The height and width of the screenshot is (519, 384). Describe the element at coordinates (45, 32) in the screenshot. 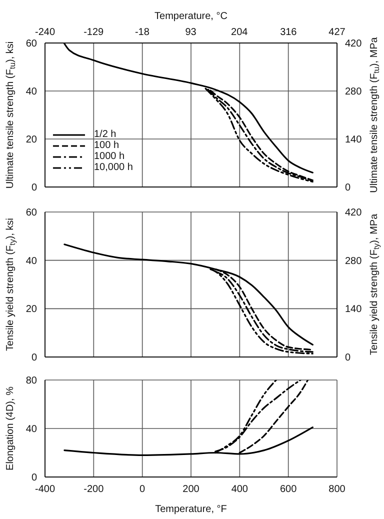

I see `x2-tick-label: -240` at that location.